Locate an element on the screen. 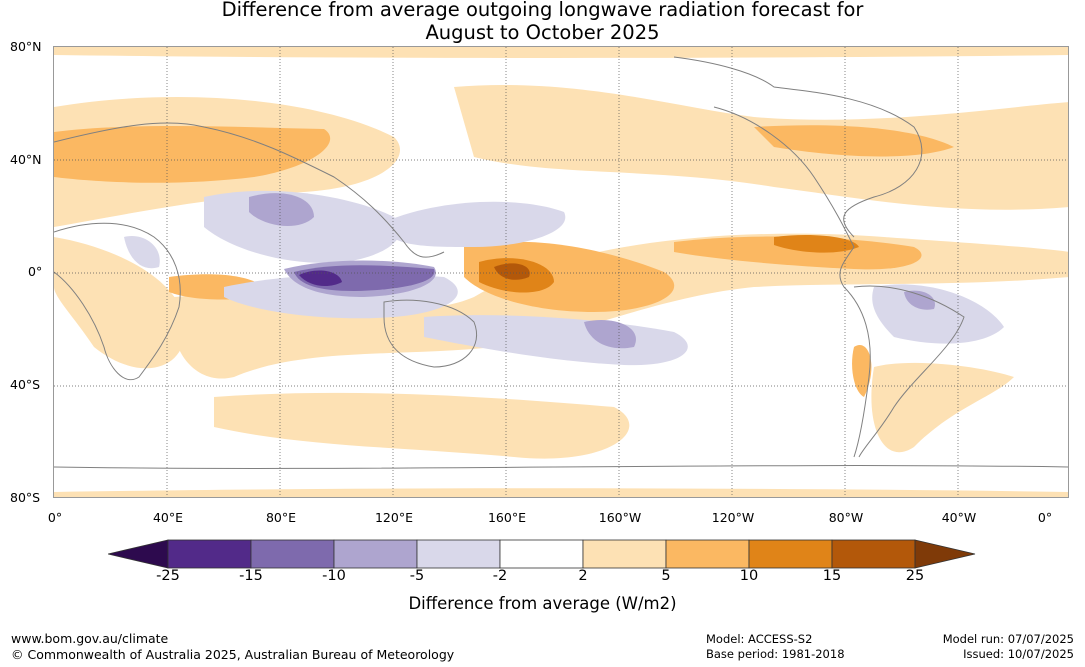 This screenshot has height=667, width=1085. footer-model-info: Model: ACCESS-S2 Base period: 1981-2018 is located at coordinates (775, 647).